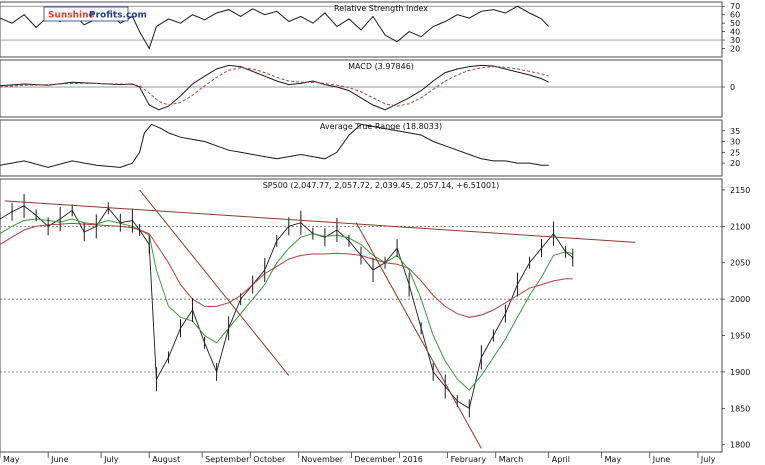 This screenshot has height=465, width=765. Describe the element at coordinates (740, 408) in the screenshot. I see `y-tick-label: 1850` at that location.